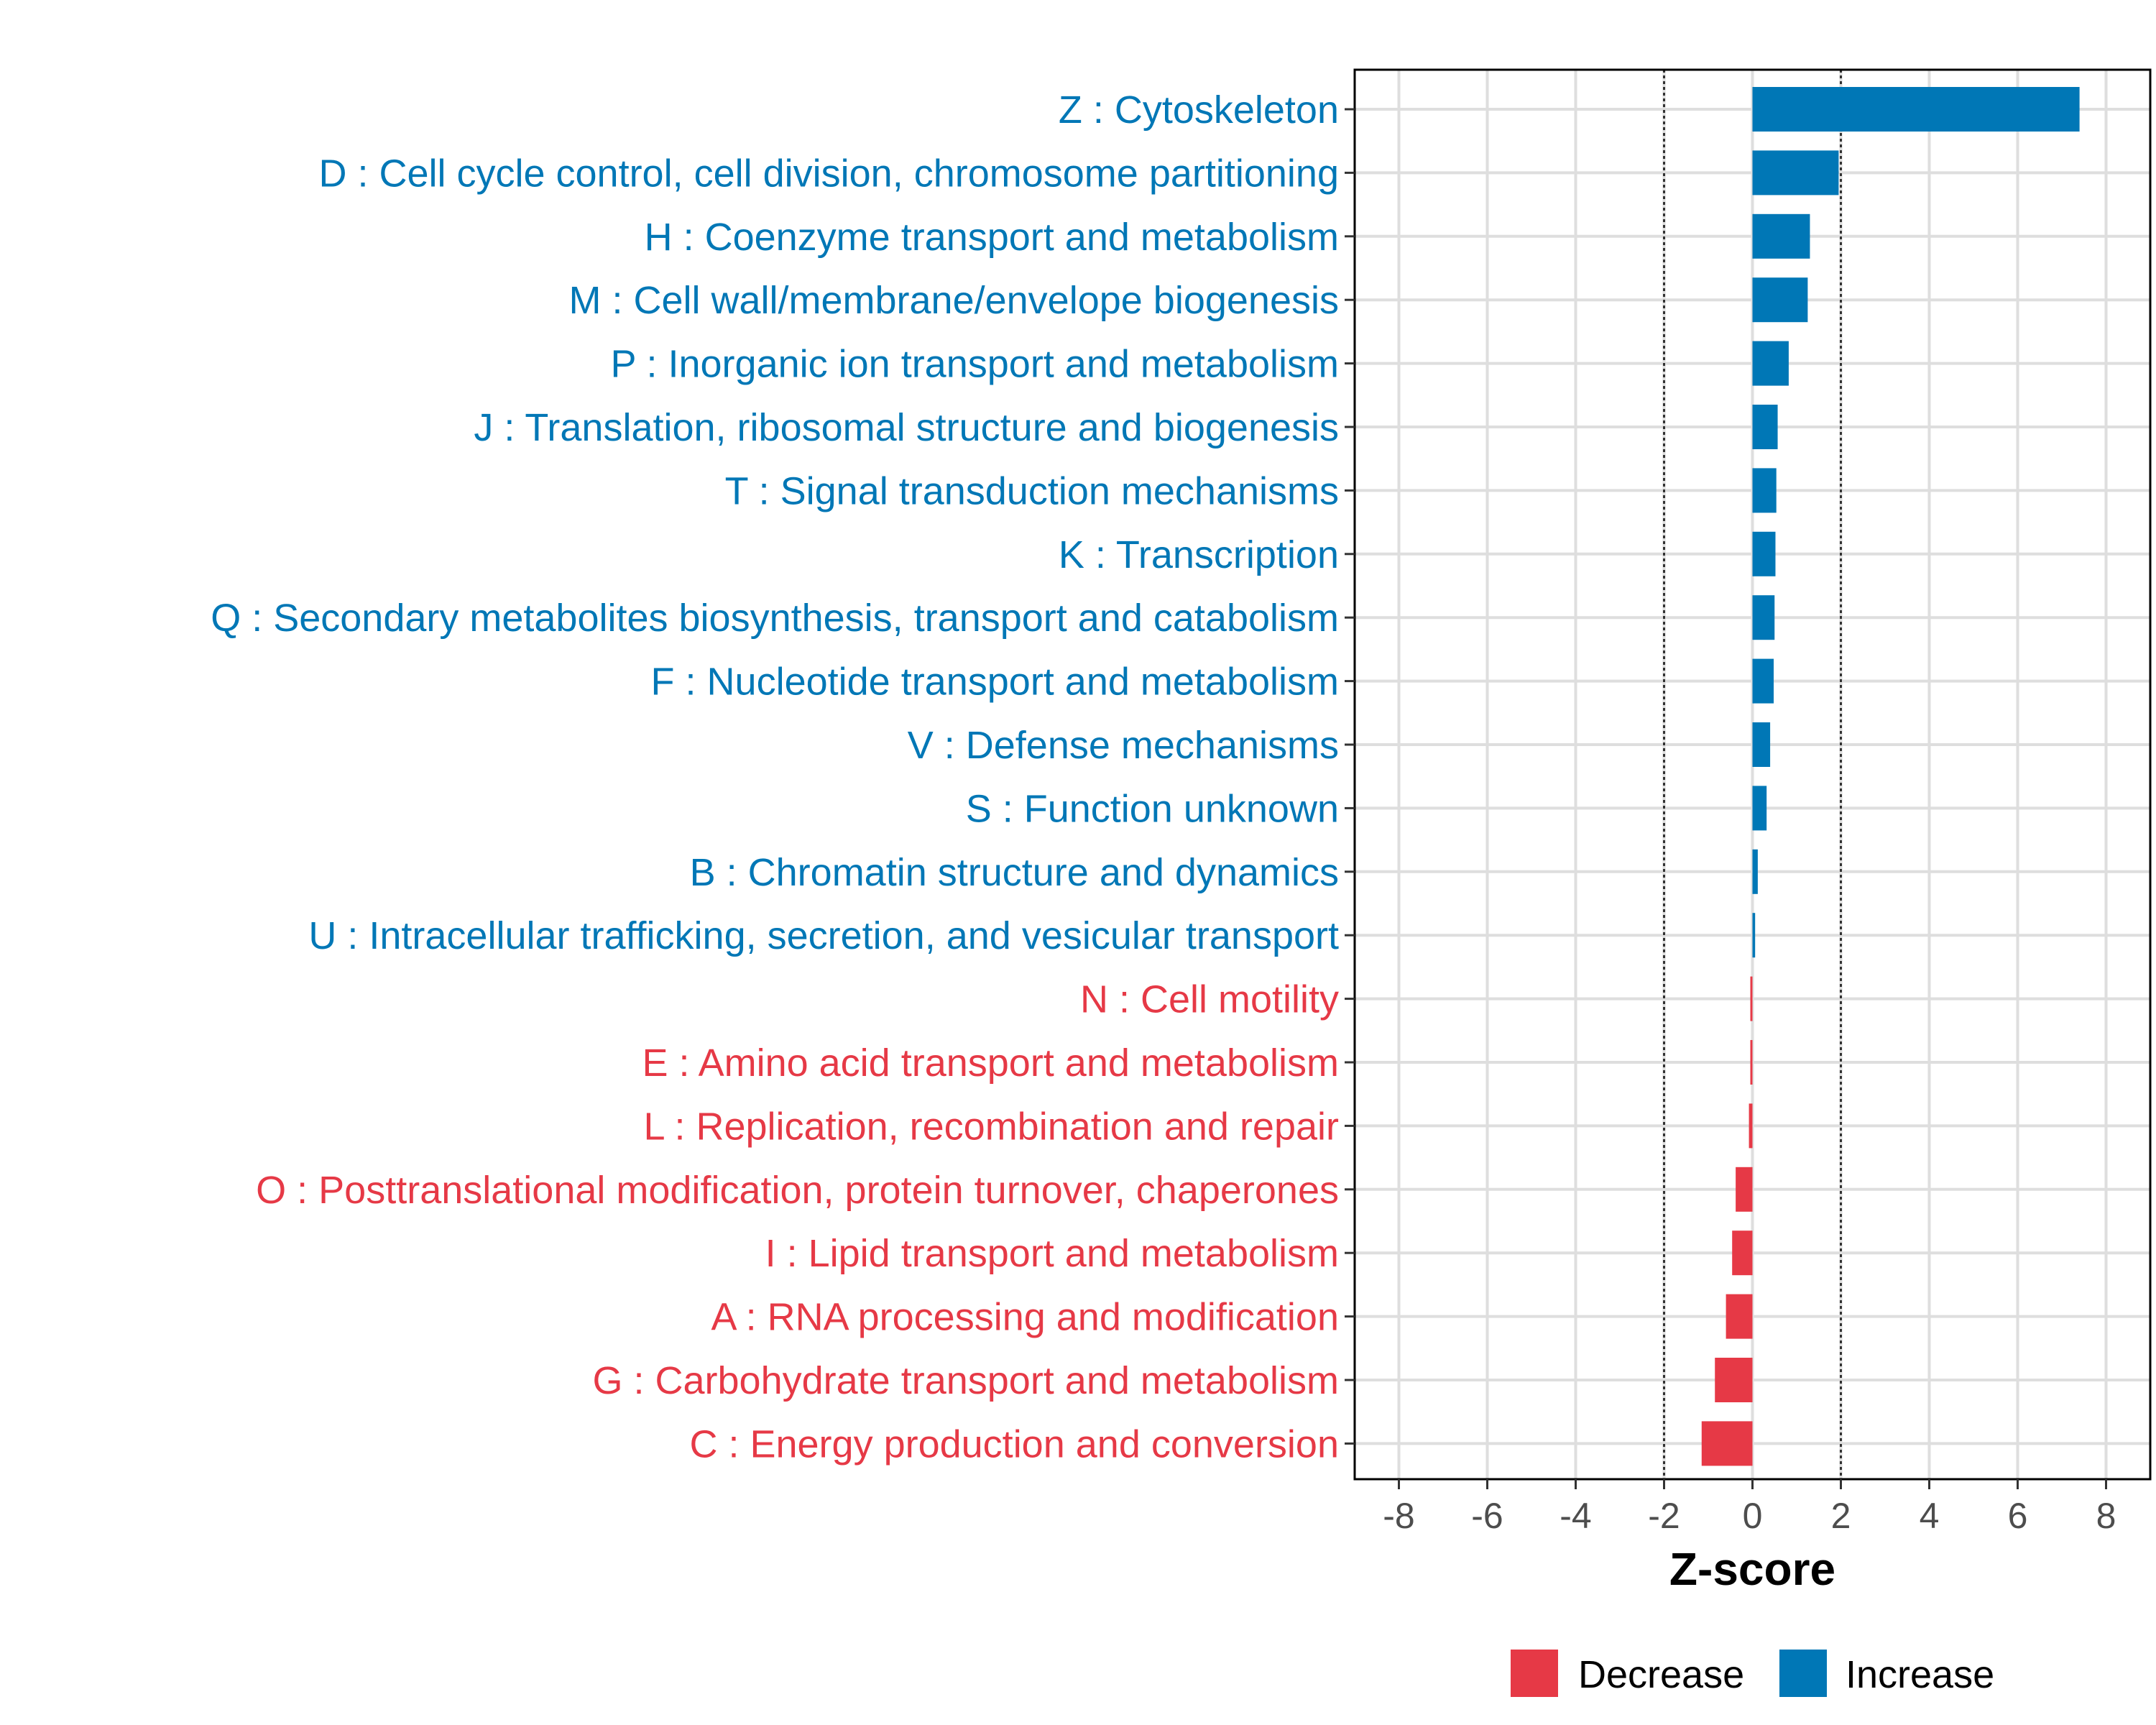  What do you see at coordinates (1399, 1516) in the screenshot?
I see `x-tick-label: -8` at bounding box center [1399, 1516].